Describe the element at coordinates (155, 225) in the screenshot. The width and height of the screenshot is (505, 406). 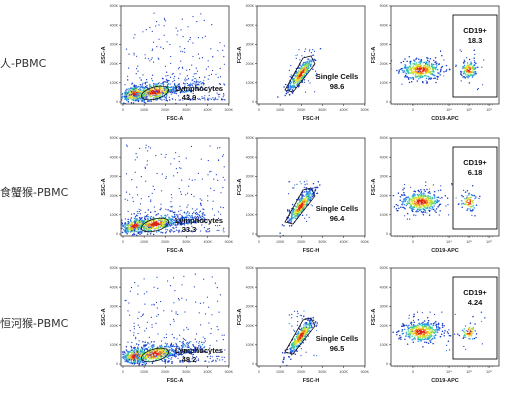
I see `lymphocyte-gate` at that location.